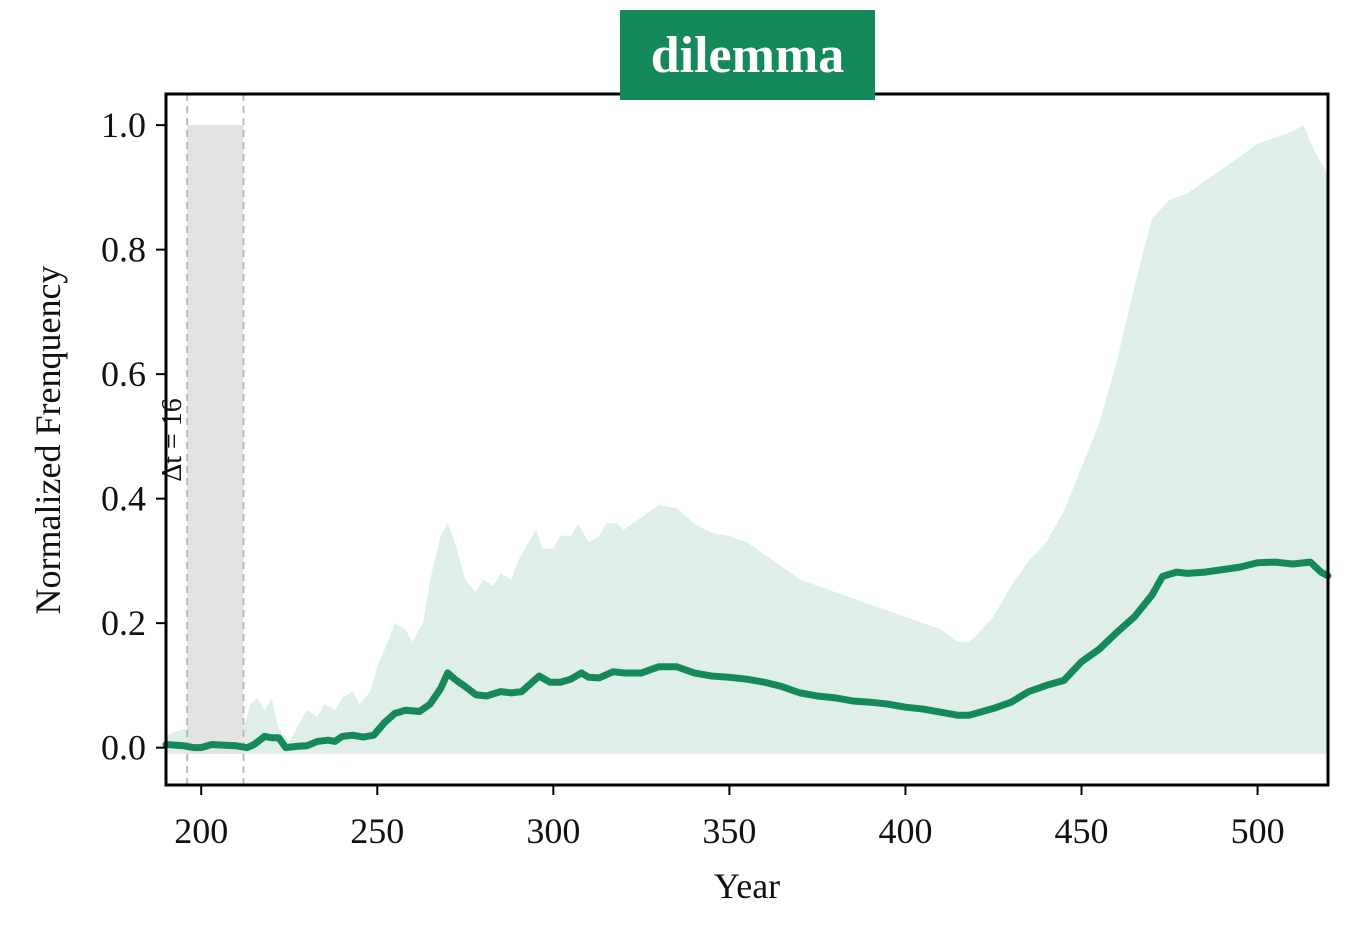 The width and height of the screenshot is (1358, 938). Describe the element at coordinates (123, 623) in the screenshot. I see `y-tick-label: 0.2` at that location.